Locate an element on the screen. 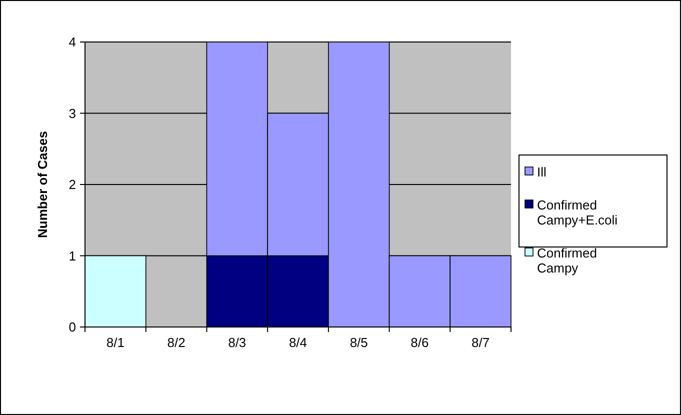  x-tick-label: 8/7 is located at coordinates (481, 342).